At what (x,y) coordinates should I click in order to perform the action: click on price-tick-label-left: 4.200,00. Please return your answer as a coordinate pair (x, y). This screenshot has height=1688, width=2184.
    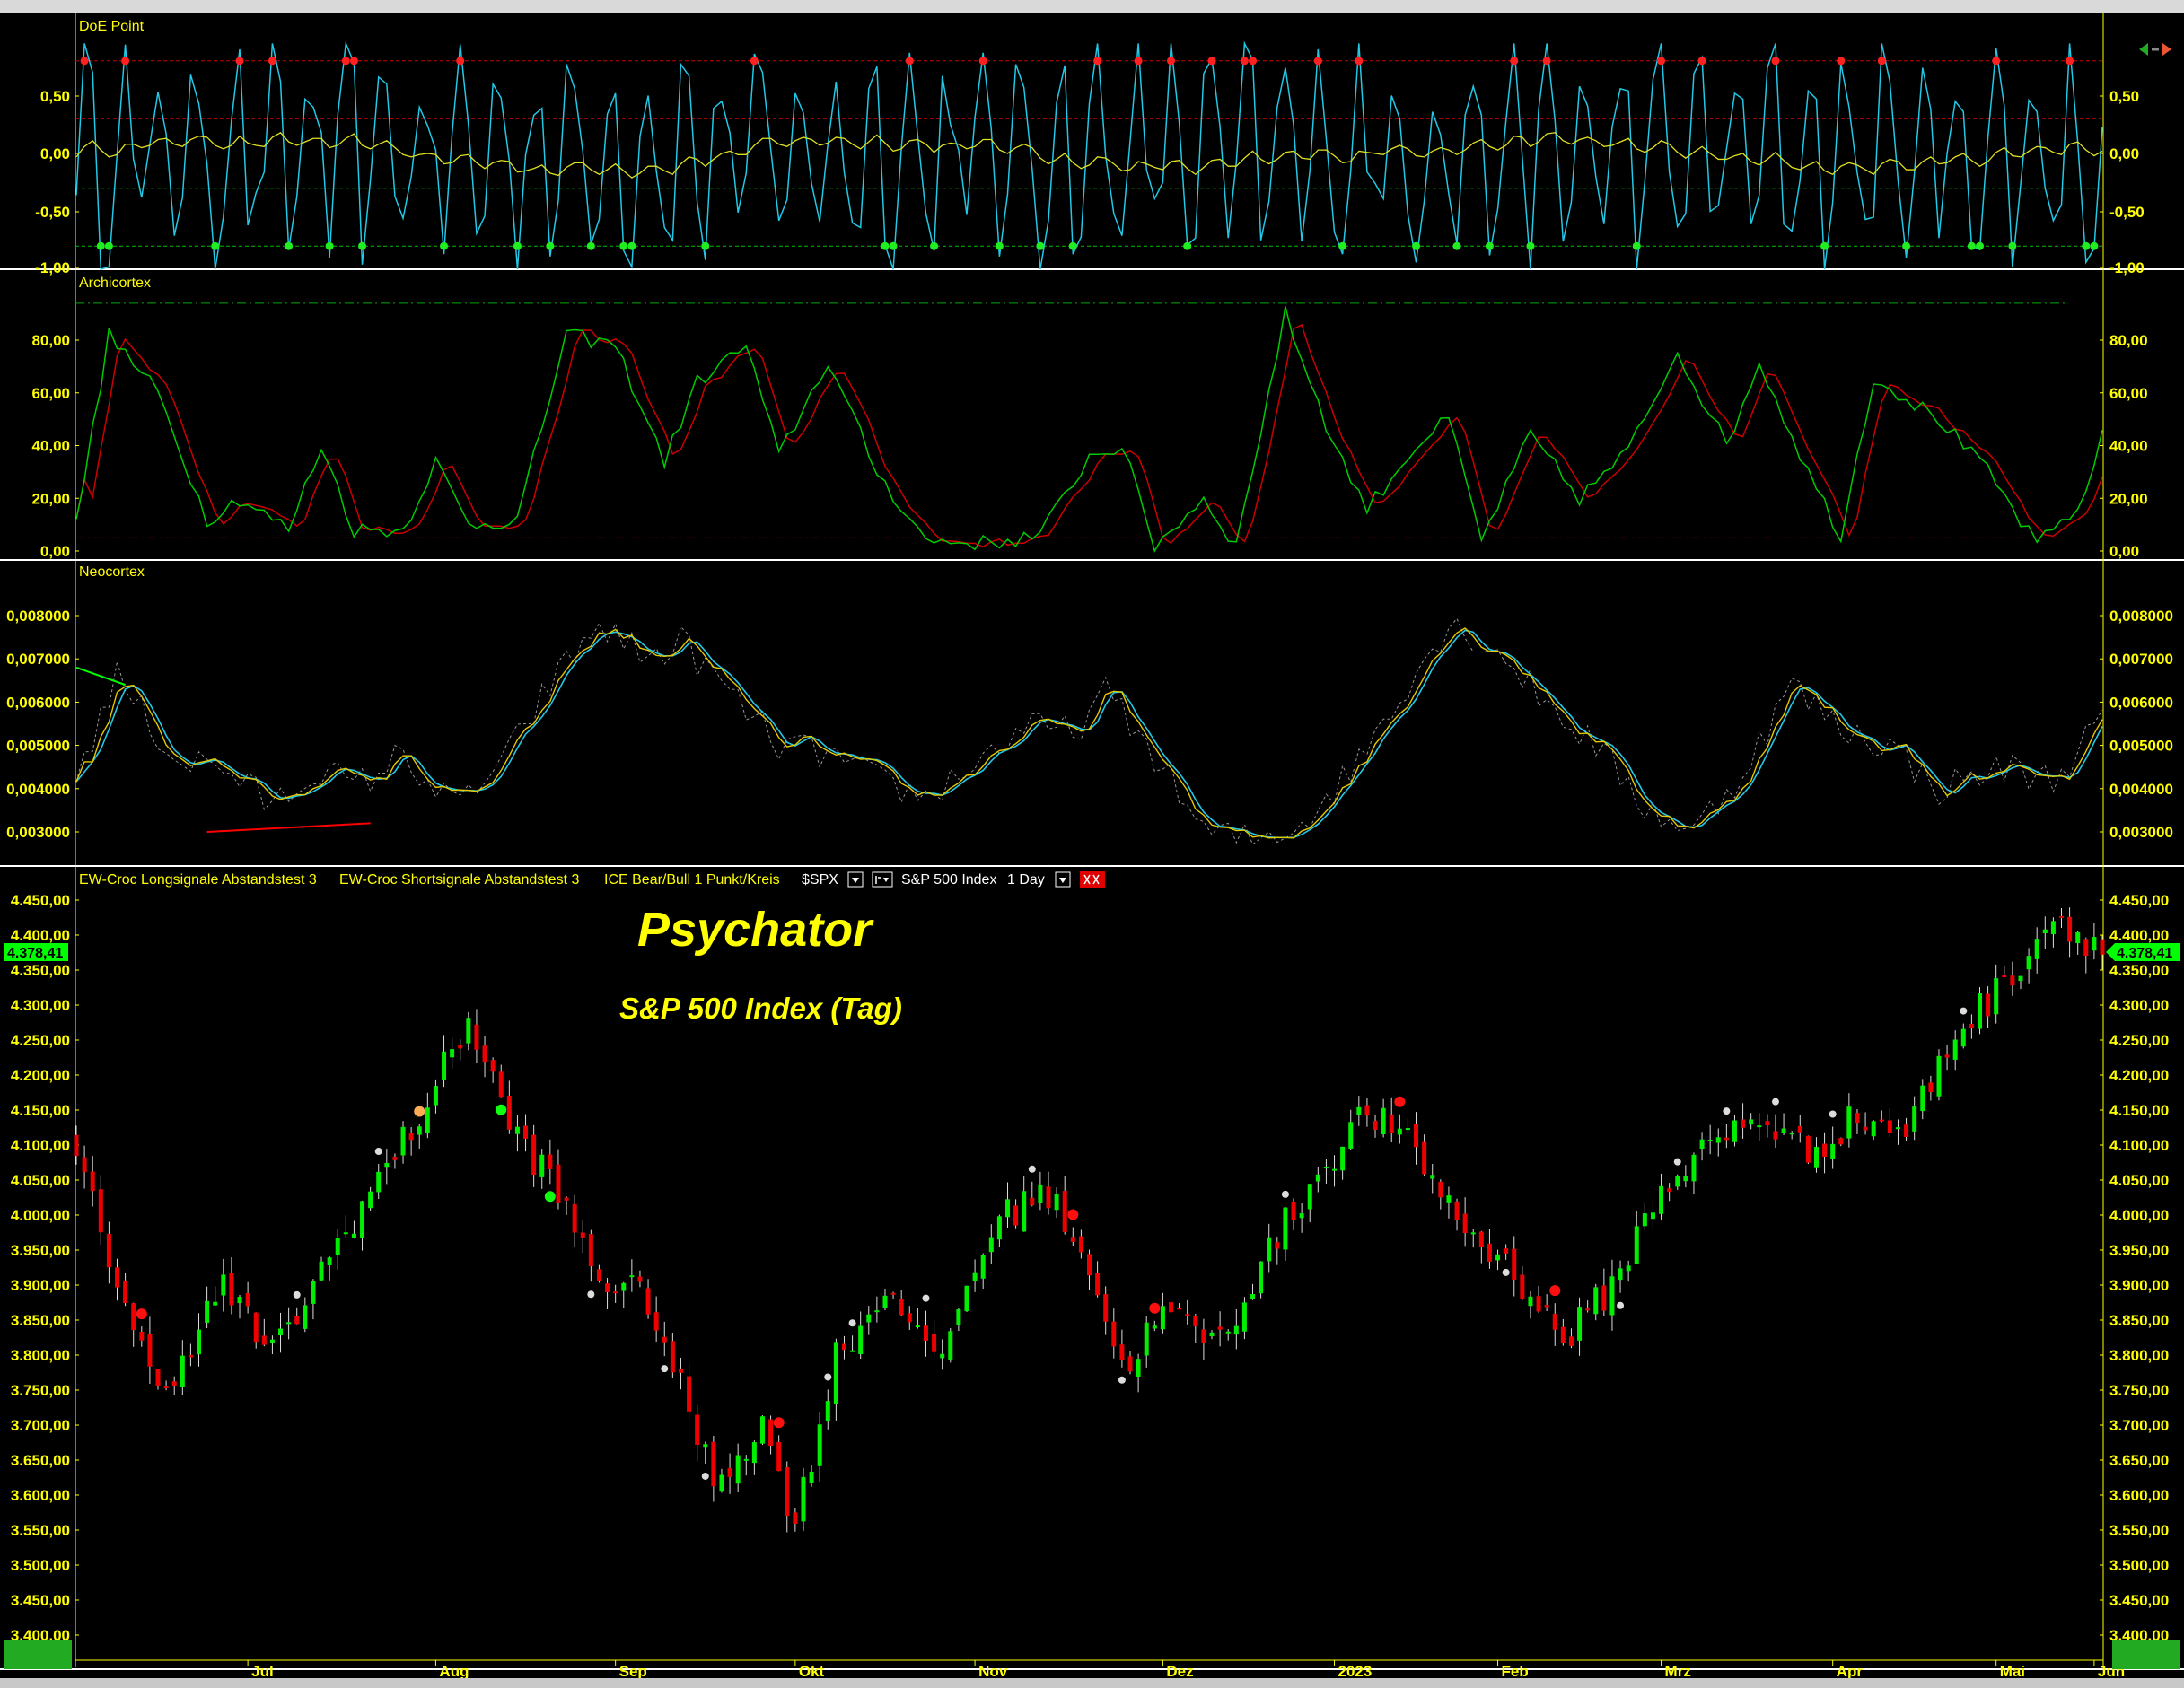
    Looking at the image, I should click on (41, 1075).